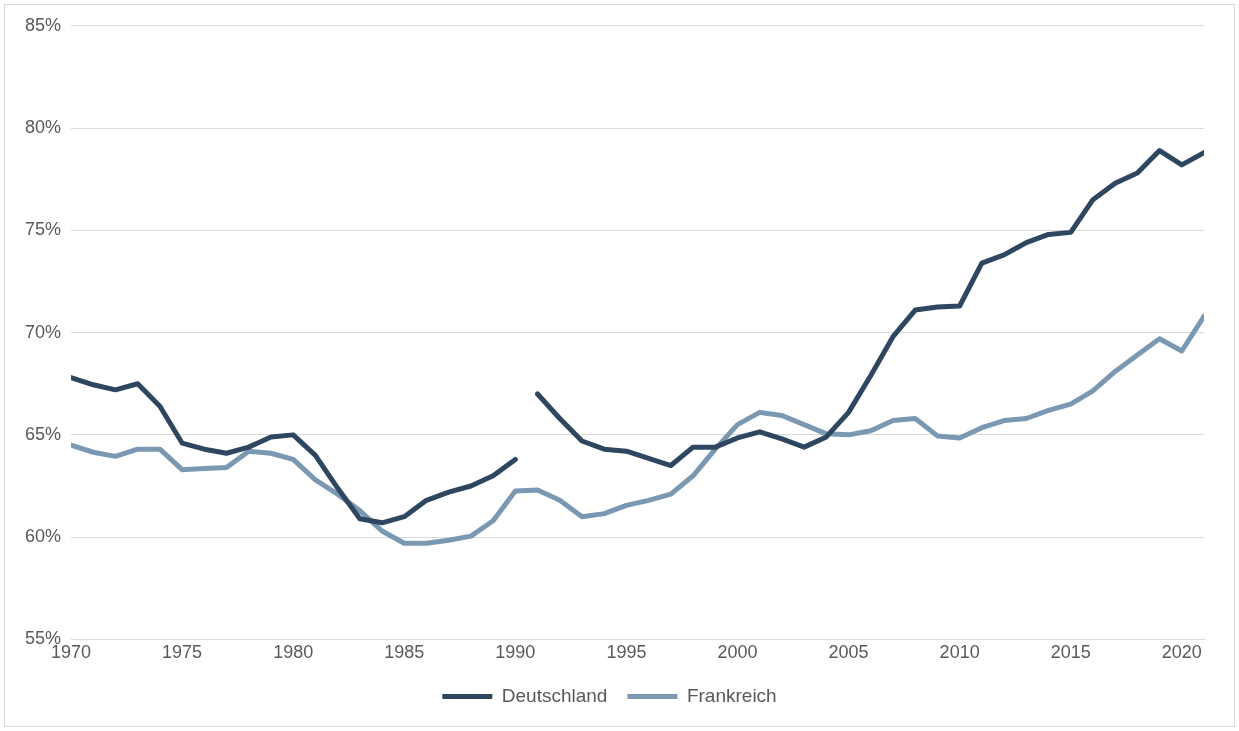 The height and width of the screenshot is (731, 1239). What do you see at coordinates (43, 24) in the screenshot?
I see `y-tick-label: 85%` at bounding box center [43, 24].